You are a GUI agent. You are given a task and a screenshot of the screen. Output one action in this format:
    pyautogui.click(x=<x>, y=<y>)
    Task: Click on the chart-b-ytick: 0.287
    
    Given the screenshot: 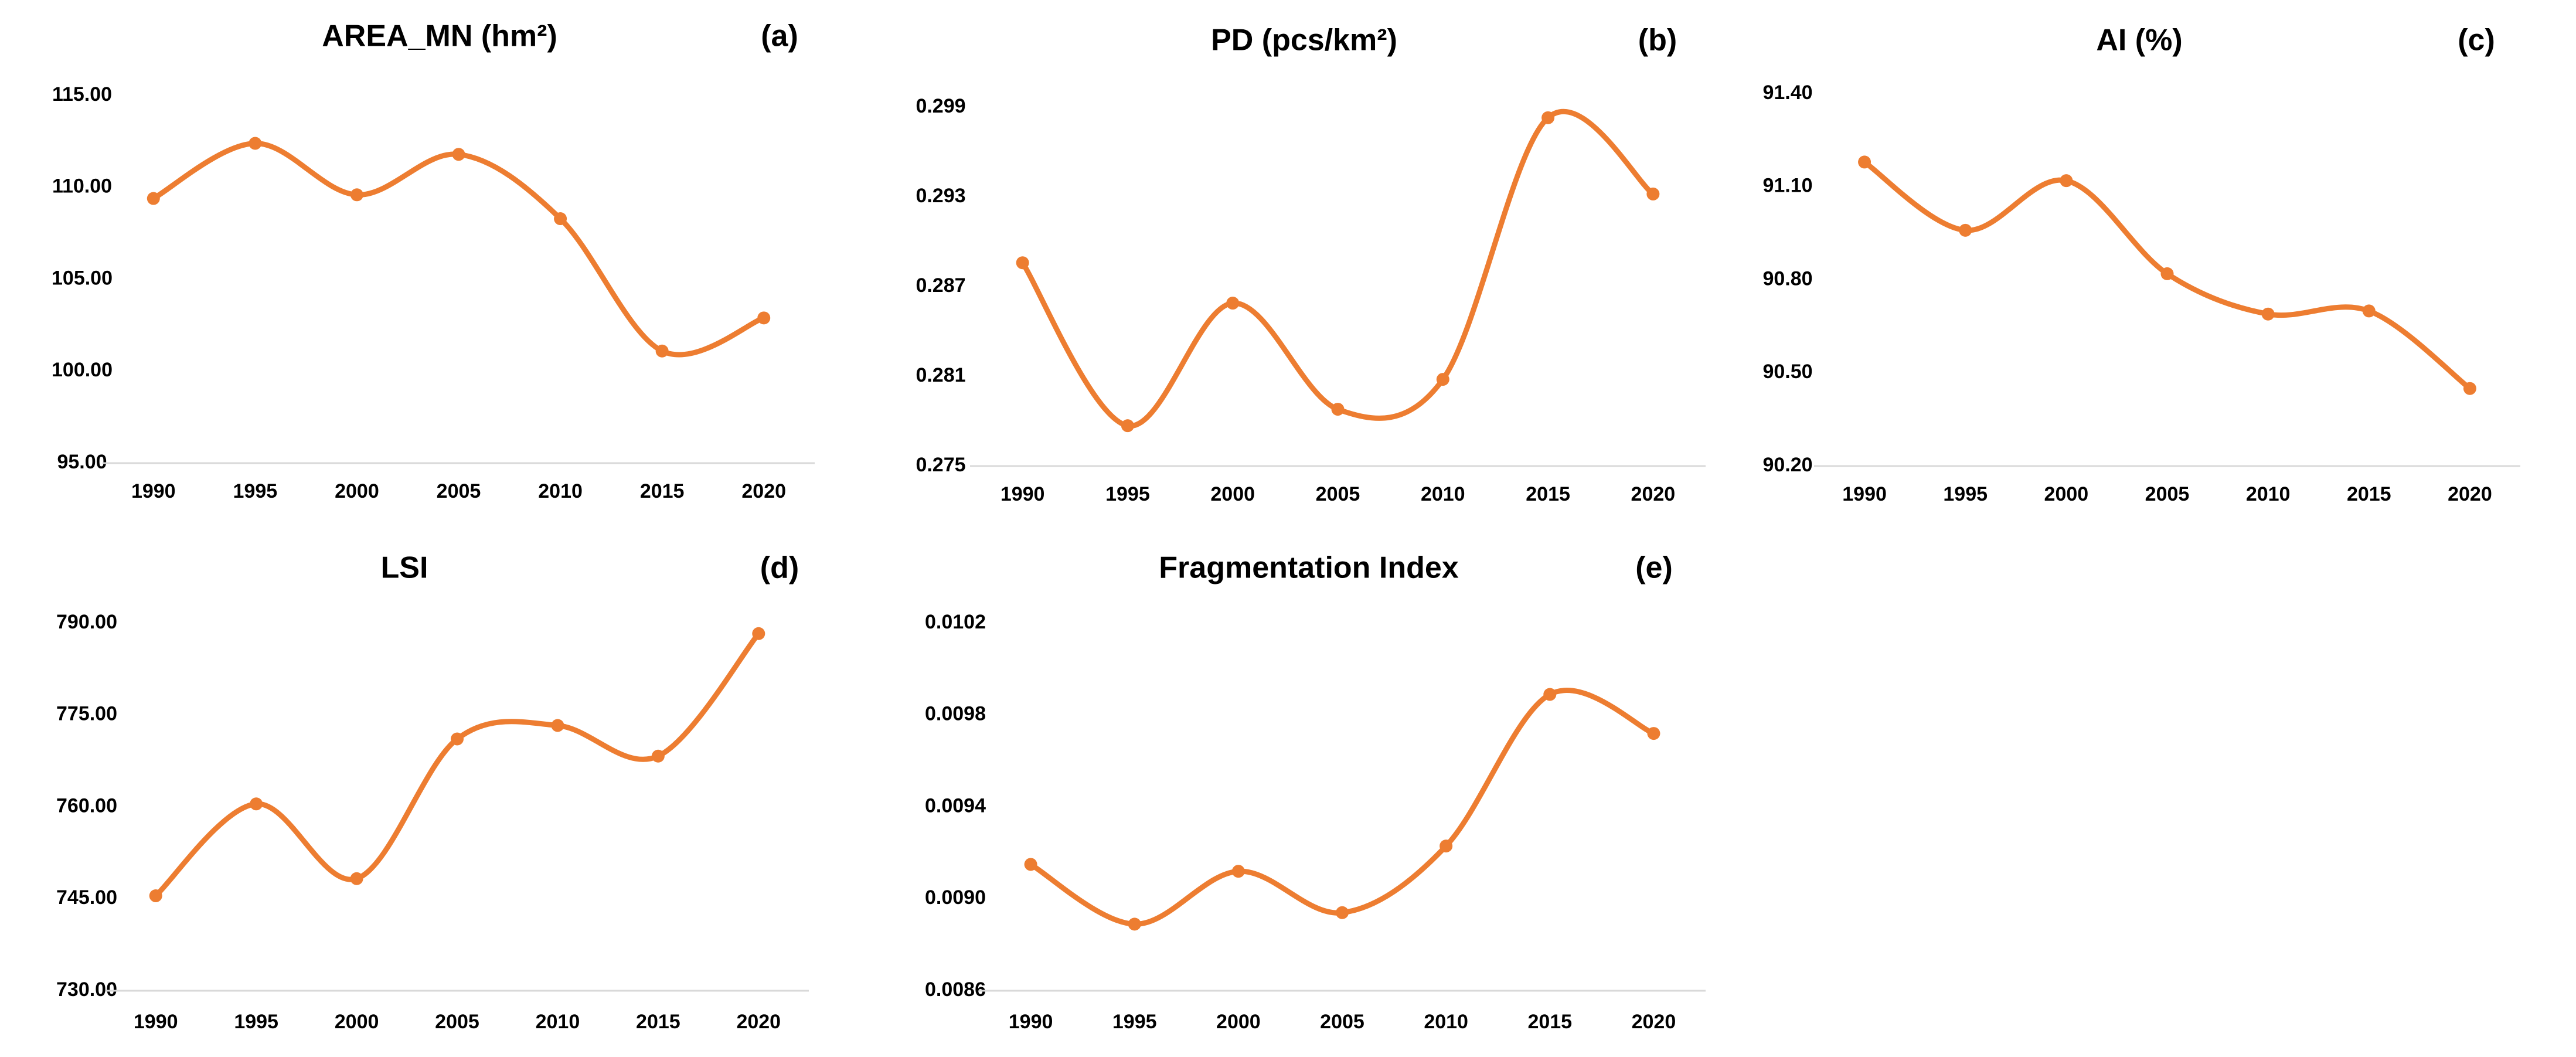 What is the action you would take?
    pyautogui.click(x=940, y=285)
    